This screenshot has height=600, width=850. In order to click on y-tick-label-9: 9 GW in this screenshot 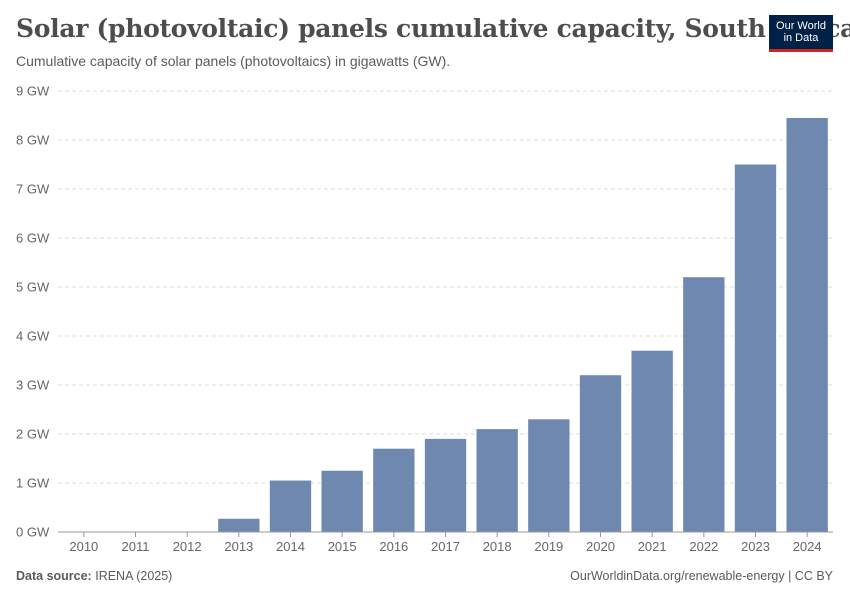, I will do `click(33, 91)`.